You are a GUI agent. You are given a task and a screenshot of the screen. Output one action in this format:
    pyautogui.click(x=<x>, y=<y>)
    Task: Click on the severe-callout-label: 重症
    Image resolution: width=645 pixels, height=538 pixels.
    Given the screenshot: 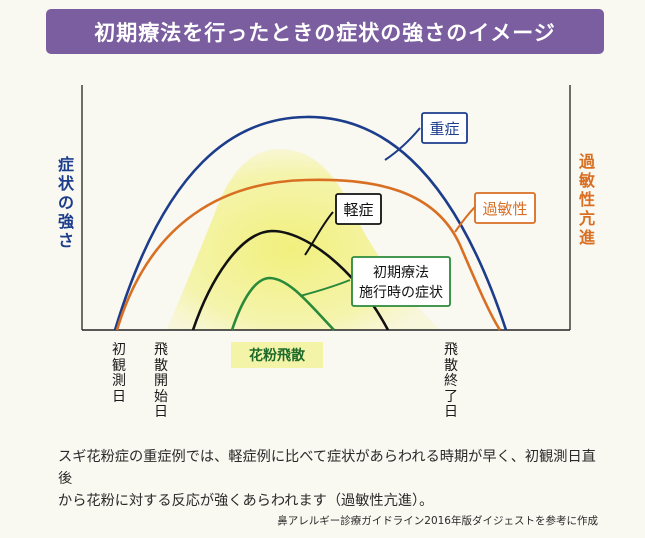 What is the action you would take?
    pyautogui.click(x=444, y=129)
    